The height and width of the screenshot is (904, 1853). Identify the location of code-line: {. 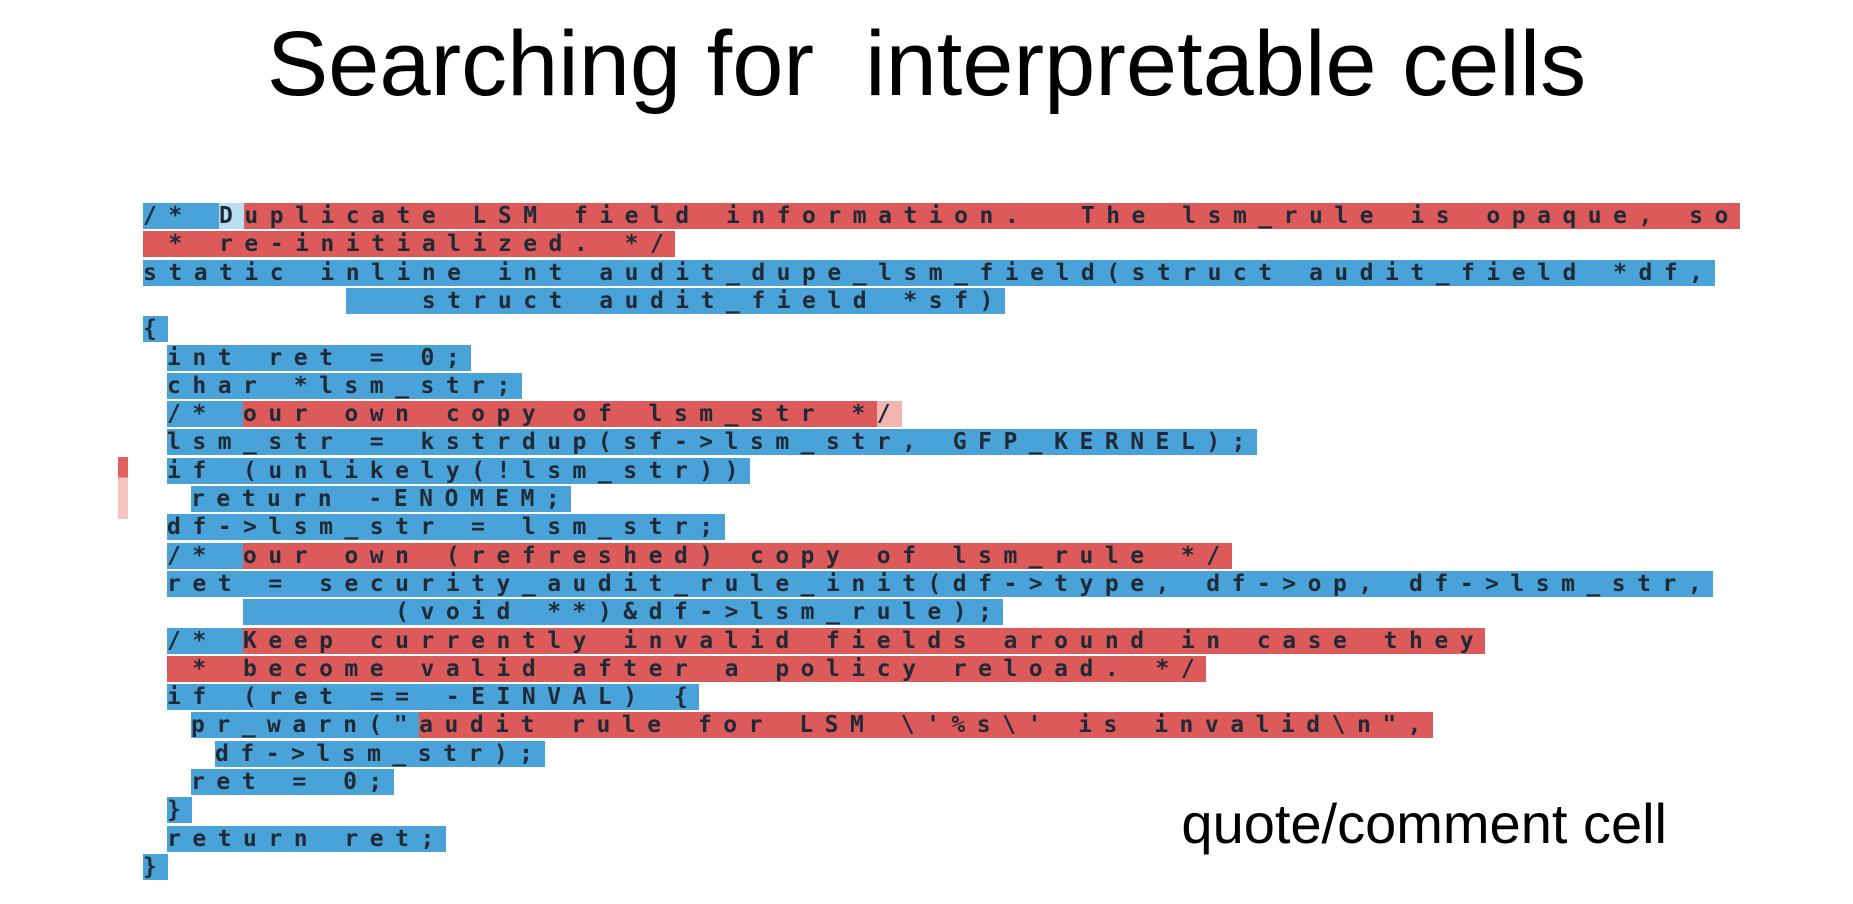
(156, 329).